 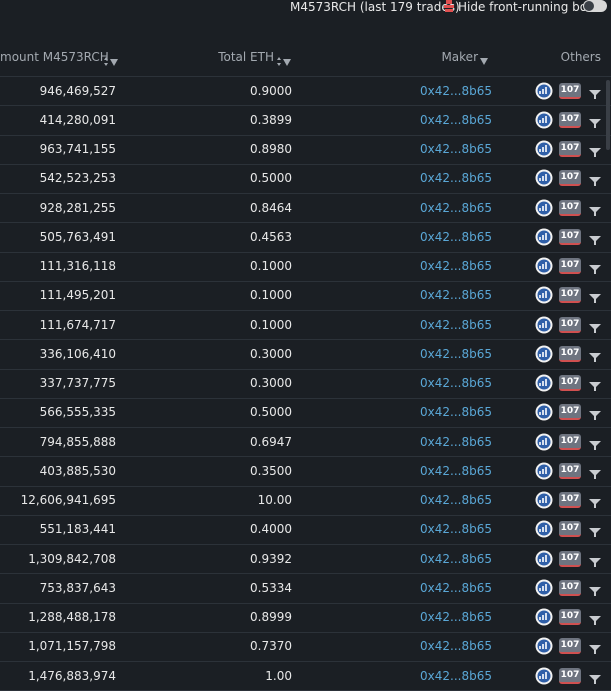 I want to click on column-header: mount M4573RCH, so click(x=54, y=57).